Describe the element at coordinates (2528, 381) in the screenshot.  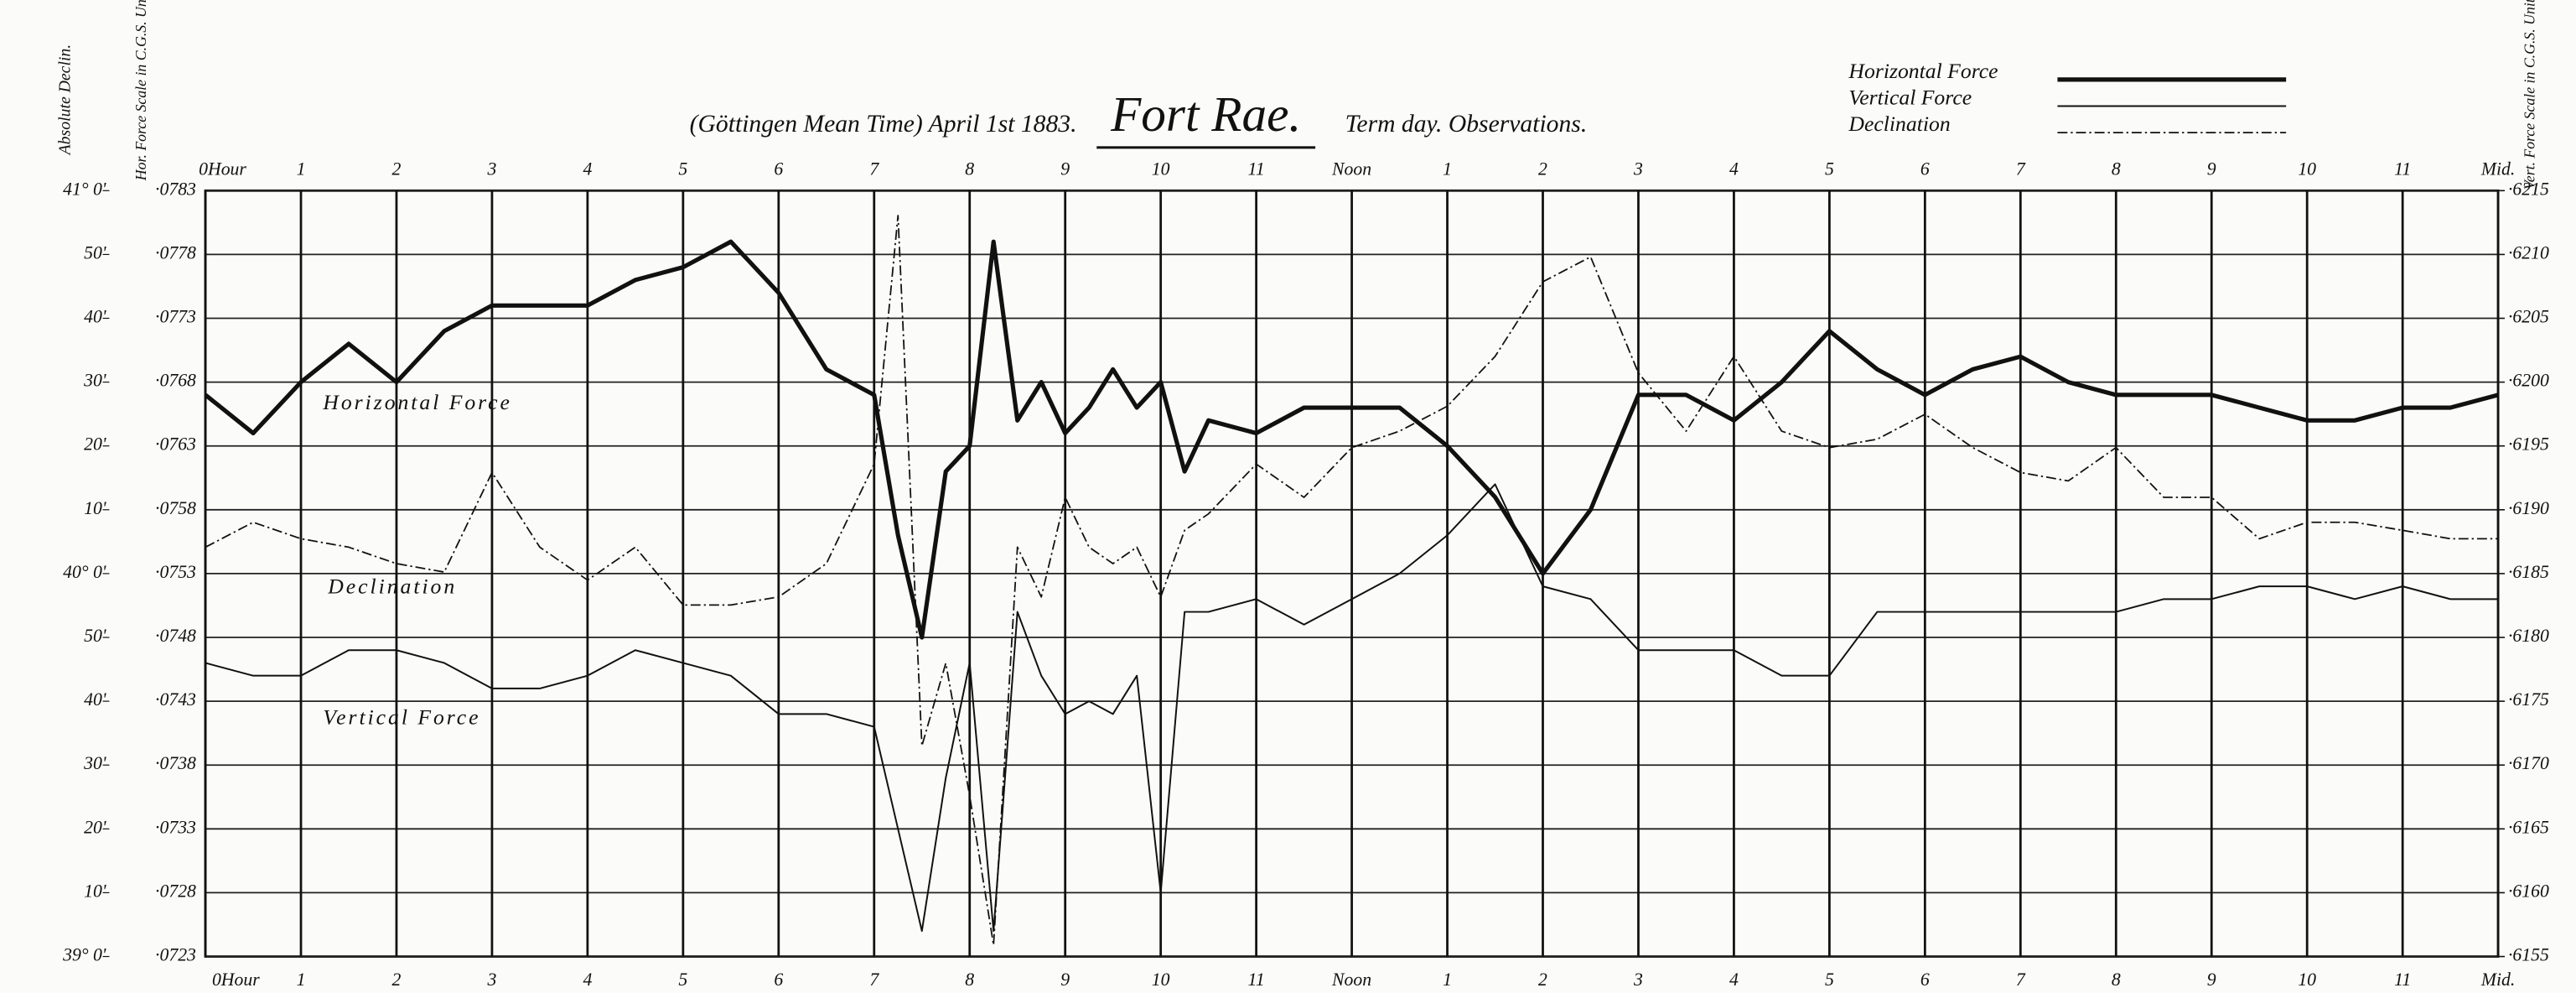
I see `y2-tick-label: ·6200` at that location.